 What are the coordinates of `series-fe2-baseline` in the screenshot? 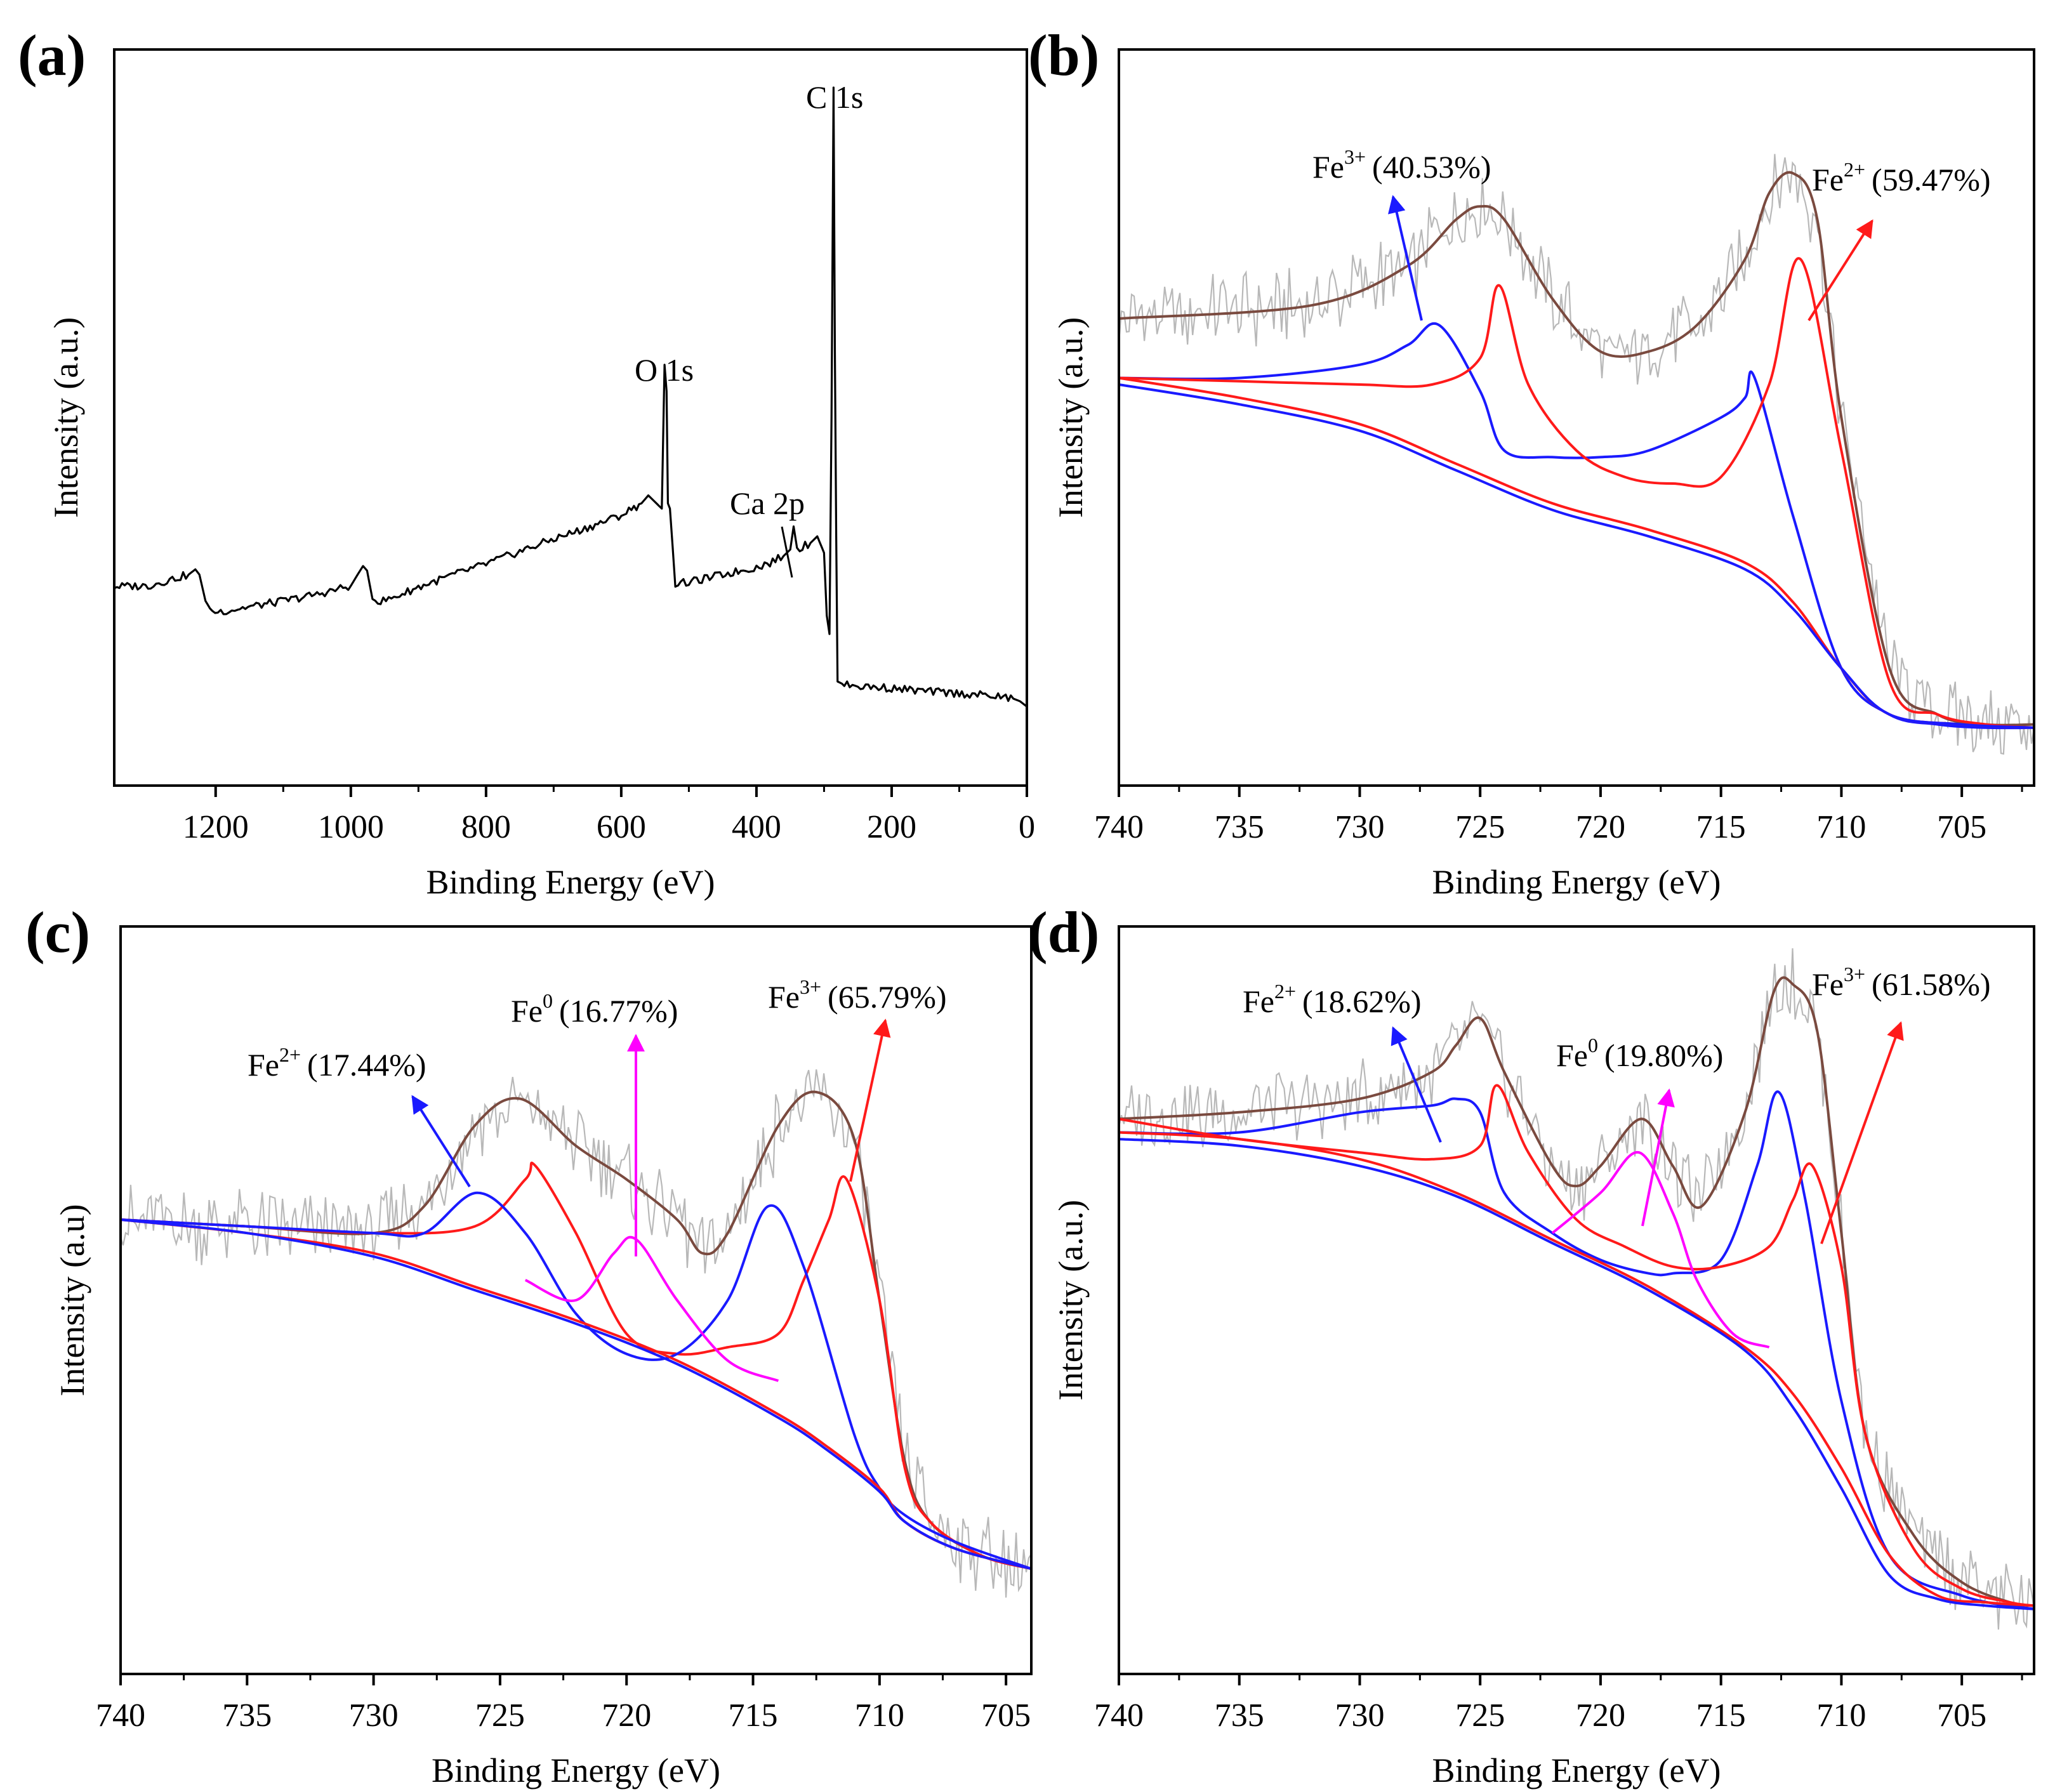 It's located at (1576, 552).